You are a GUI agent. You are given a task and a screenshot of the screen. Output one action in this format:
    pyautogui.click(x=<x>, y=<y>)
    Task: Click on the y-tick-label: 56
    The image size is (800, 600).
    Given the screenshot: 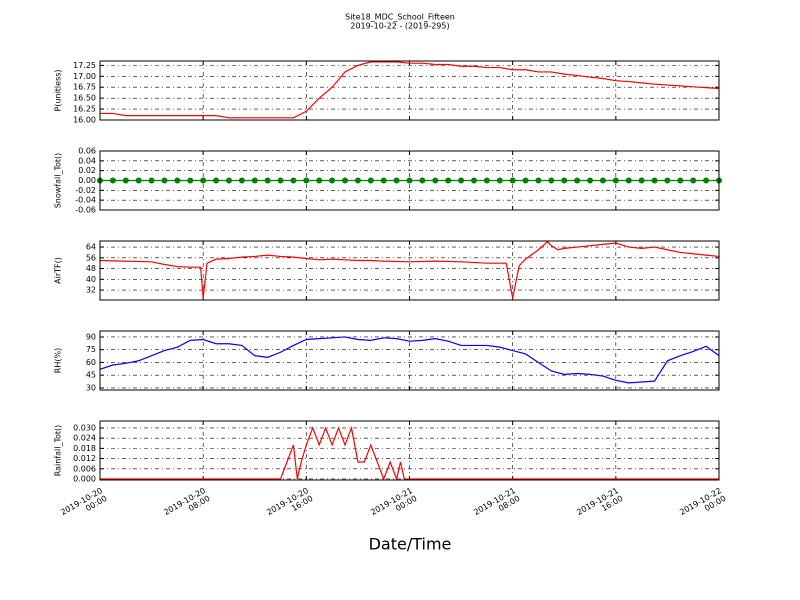 What is the action you would take?
    pyautogui.click(x=91, y=257)
    